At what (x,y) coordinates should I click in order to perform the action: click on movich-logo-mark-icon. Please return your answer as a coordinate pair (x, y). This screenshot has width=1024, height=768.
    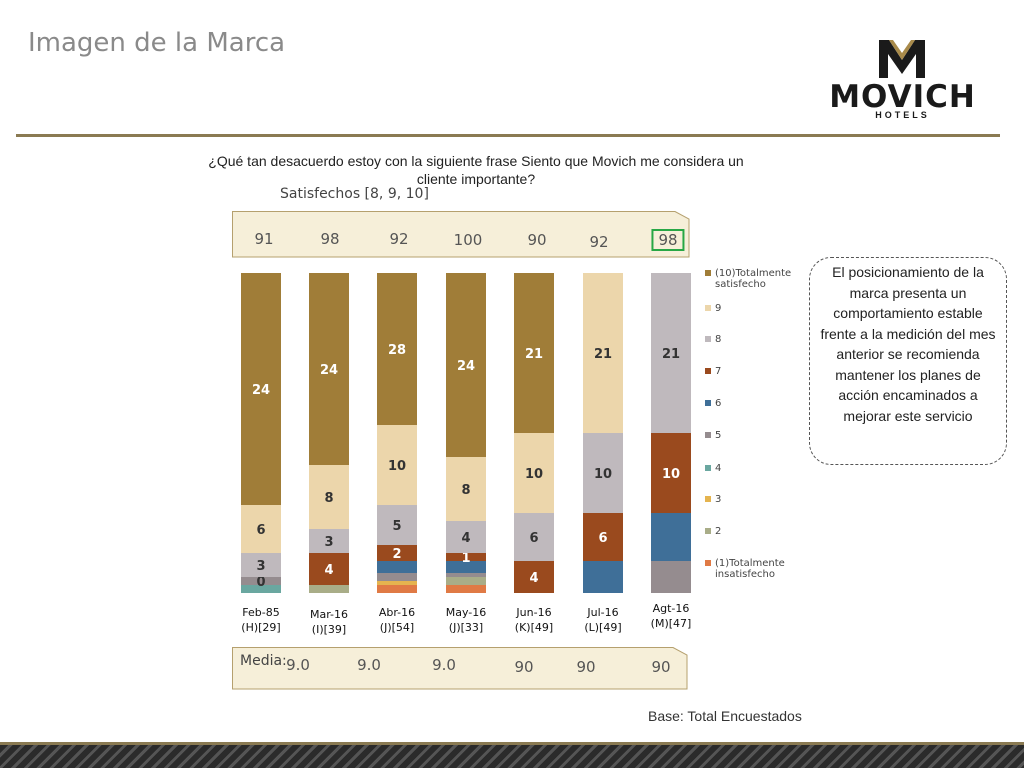
    Looking at the image, I should click on (902, 59).